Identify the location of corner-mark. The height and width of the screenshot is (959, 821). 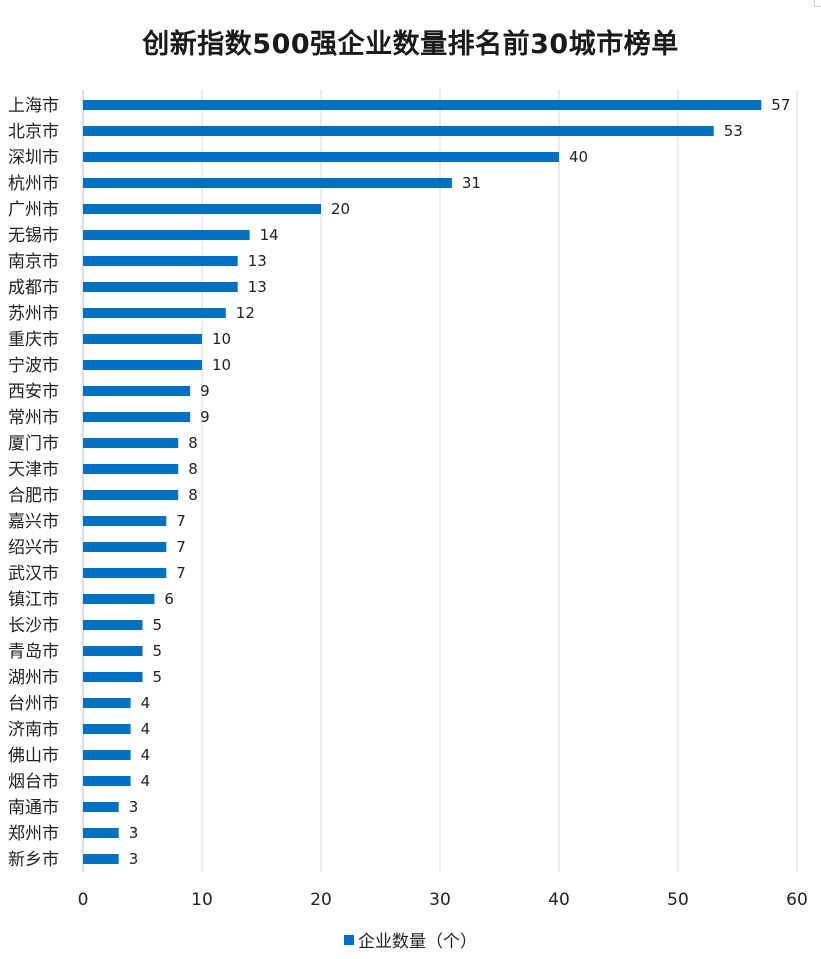
(817, 3).